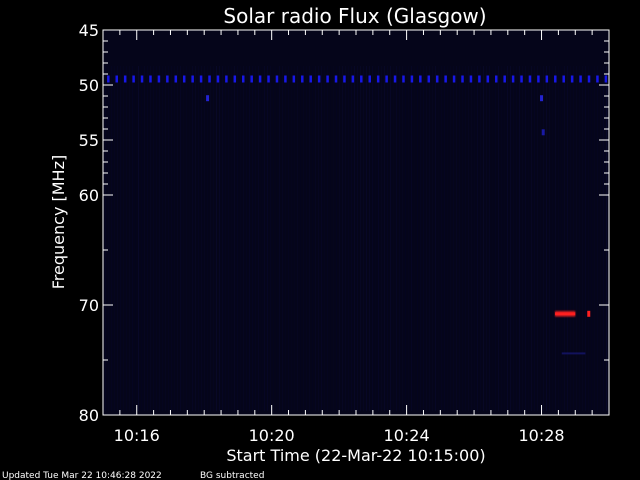  I want to click on y-tick-label: 60, so click(89, 195).